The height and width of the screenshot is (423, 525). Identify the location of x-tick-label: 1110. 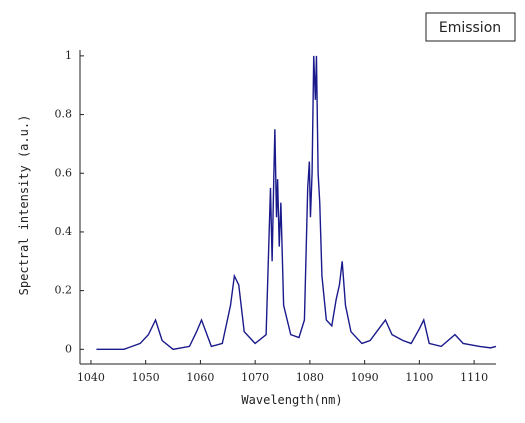
(474, 377).